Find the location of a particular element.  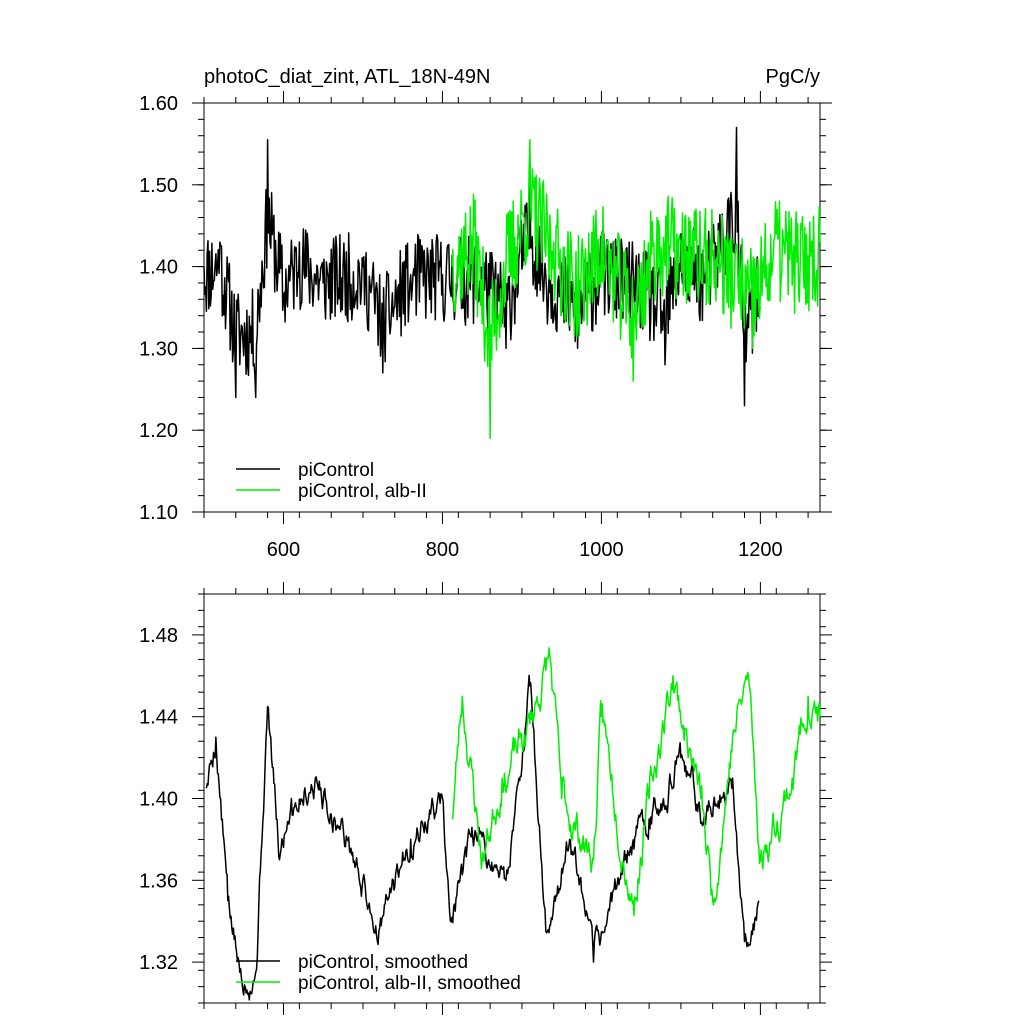

y-tick-label: 1.60 is located at coordinates (158, 104).